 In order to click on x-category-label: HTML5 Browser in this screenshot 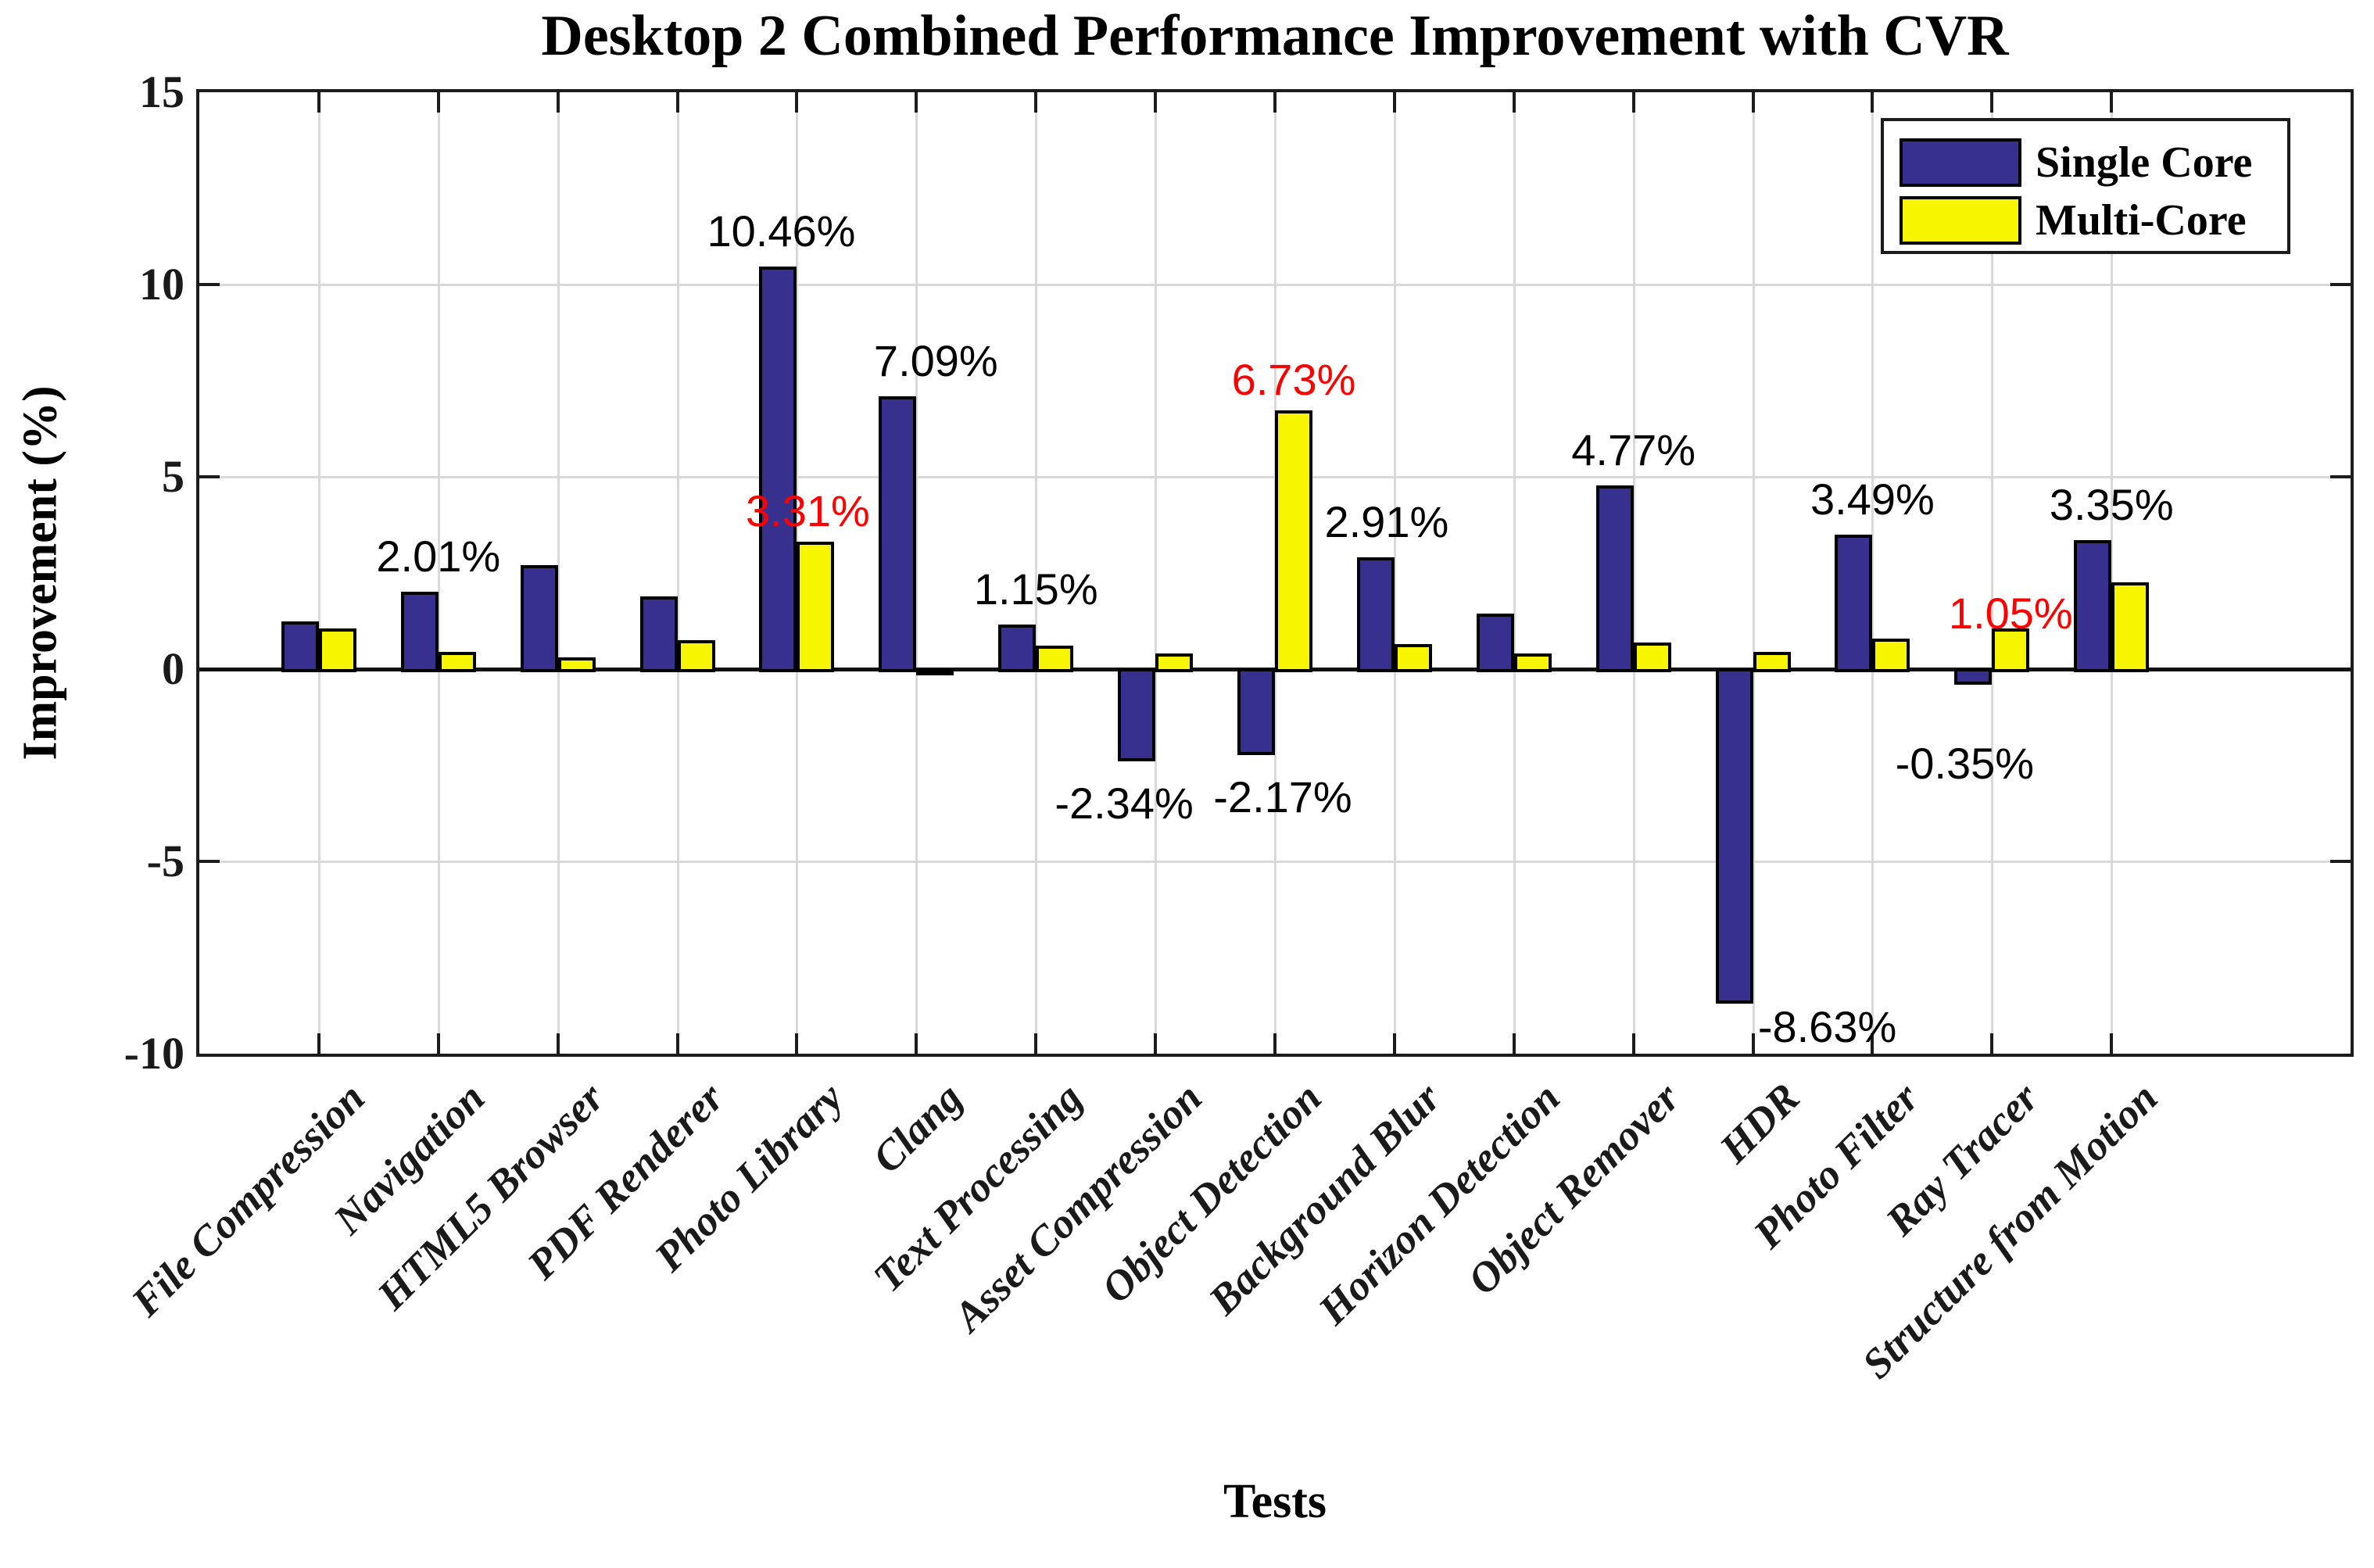, I will do `click(491, 1196)`.